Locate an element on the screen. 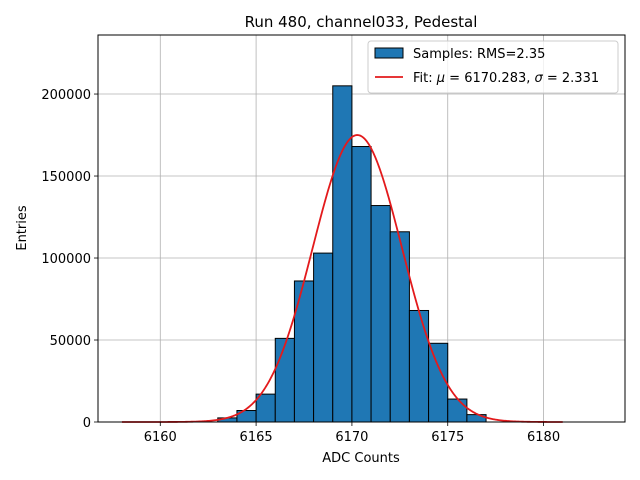 The height and width of the screenshot is (480, 640). y-tick-label: 200000 is located at coordinates (66, 95).